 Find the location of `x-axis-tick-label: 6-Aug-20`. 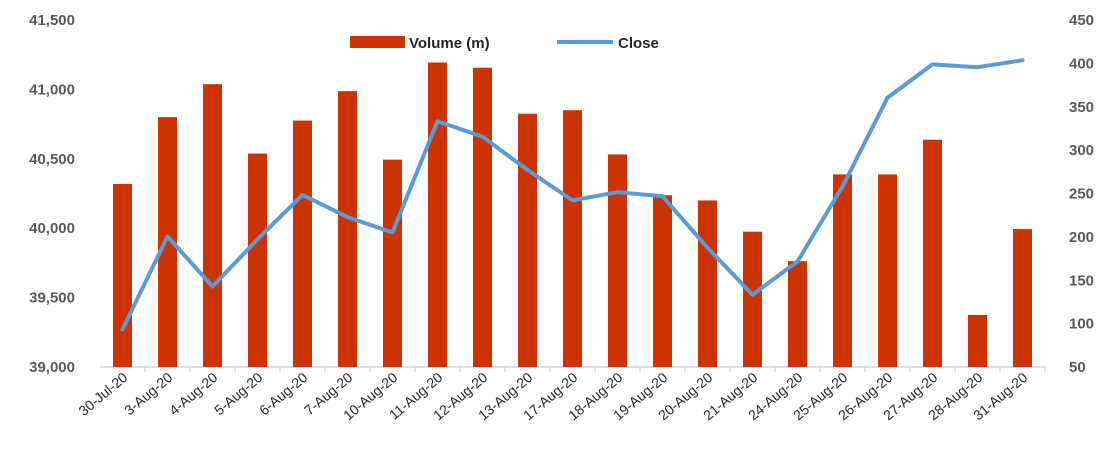

x-axis-tick-label: 6-Aug-20 is located at coordinates (283, 393).